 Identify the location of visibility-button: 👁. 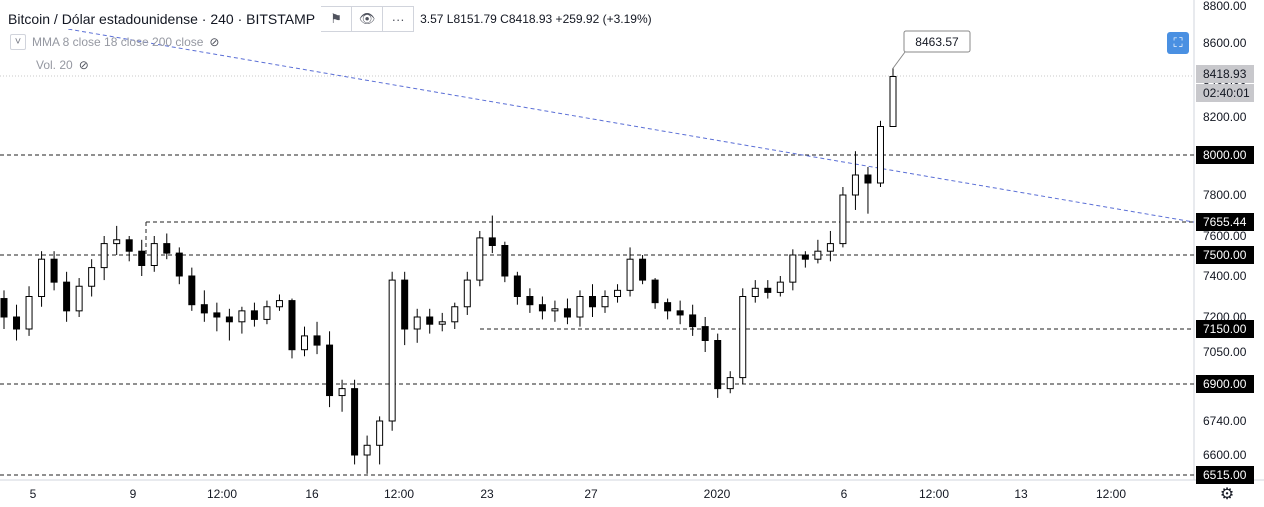
(368, 19).